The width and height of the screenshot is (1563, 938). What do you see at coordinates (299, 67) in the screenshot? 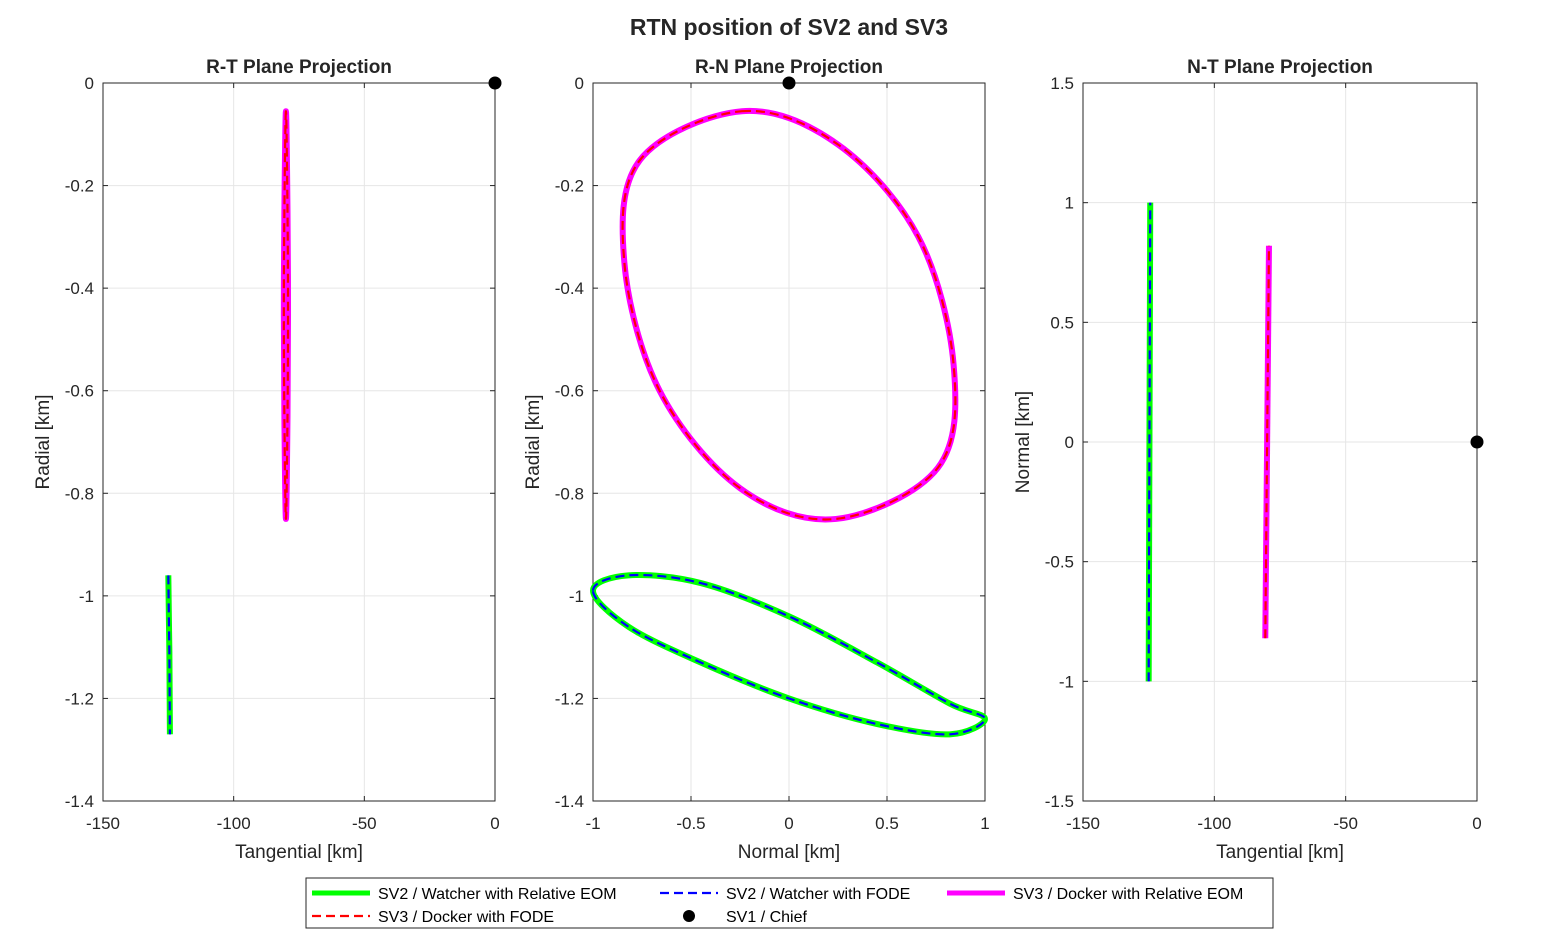
I see `subplot-title: R-T Plane Projection` at bounding box center [299, 67].